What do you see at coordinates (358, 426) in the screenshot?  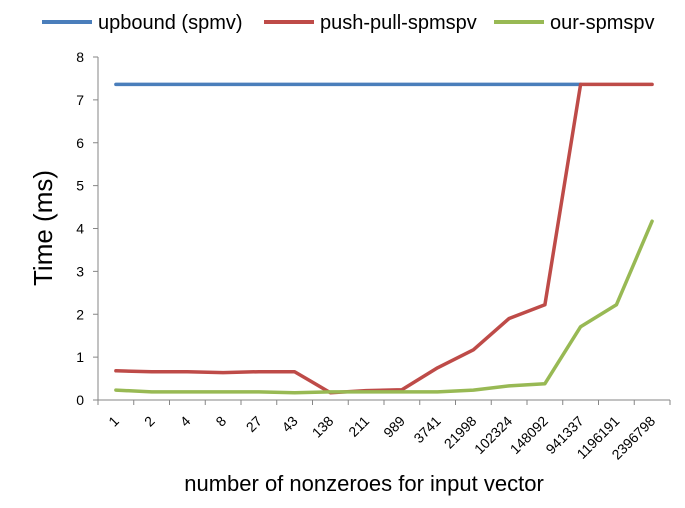 I see `x-tick-label: 211` at bounding box center [358, 426].